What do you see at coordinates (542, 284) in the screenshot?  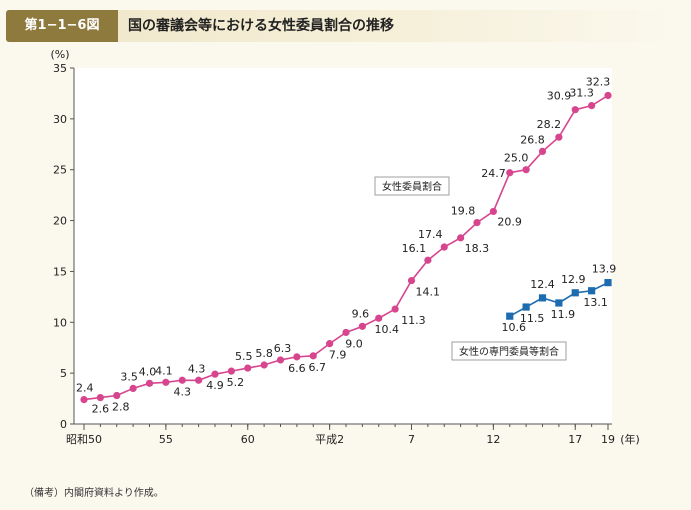 I see `data-label: 12.4` at bounding box center [542, 284].